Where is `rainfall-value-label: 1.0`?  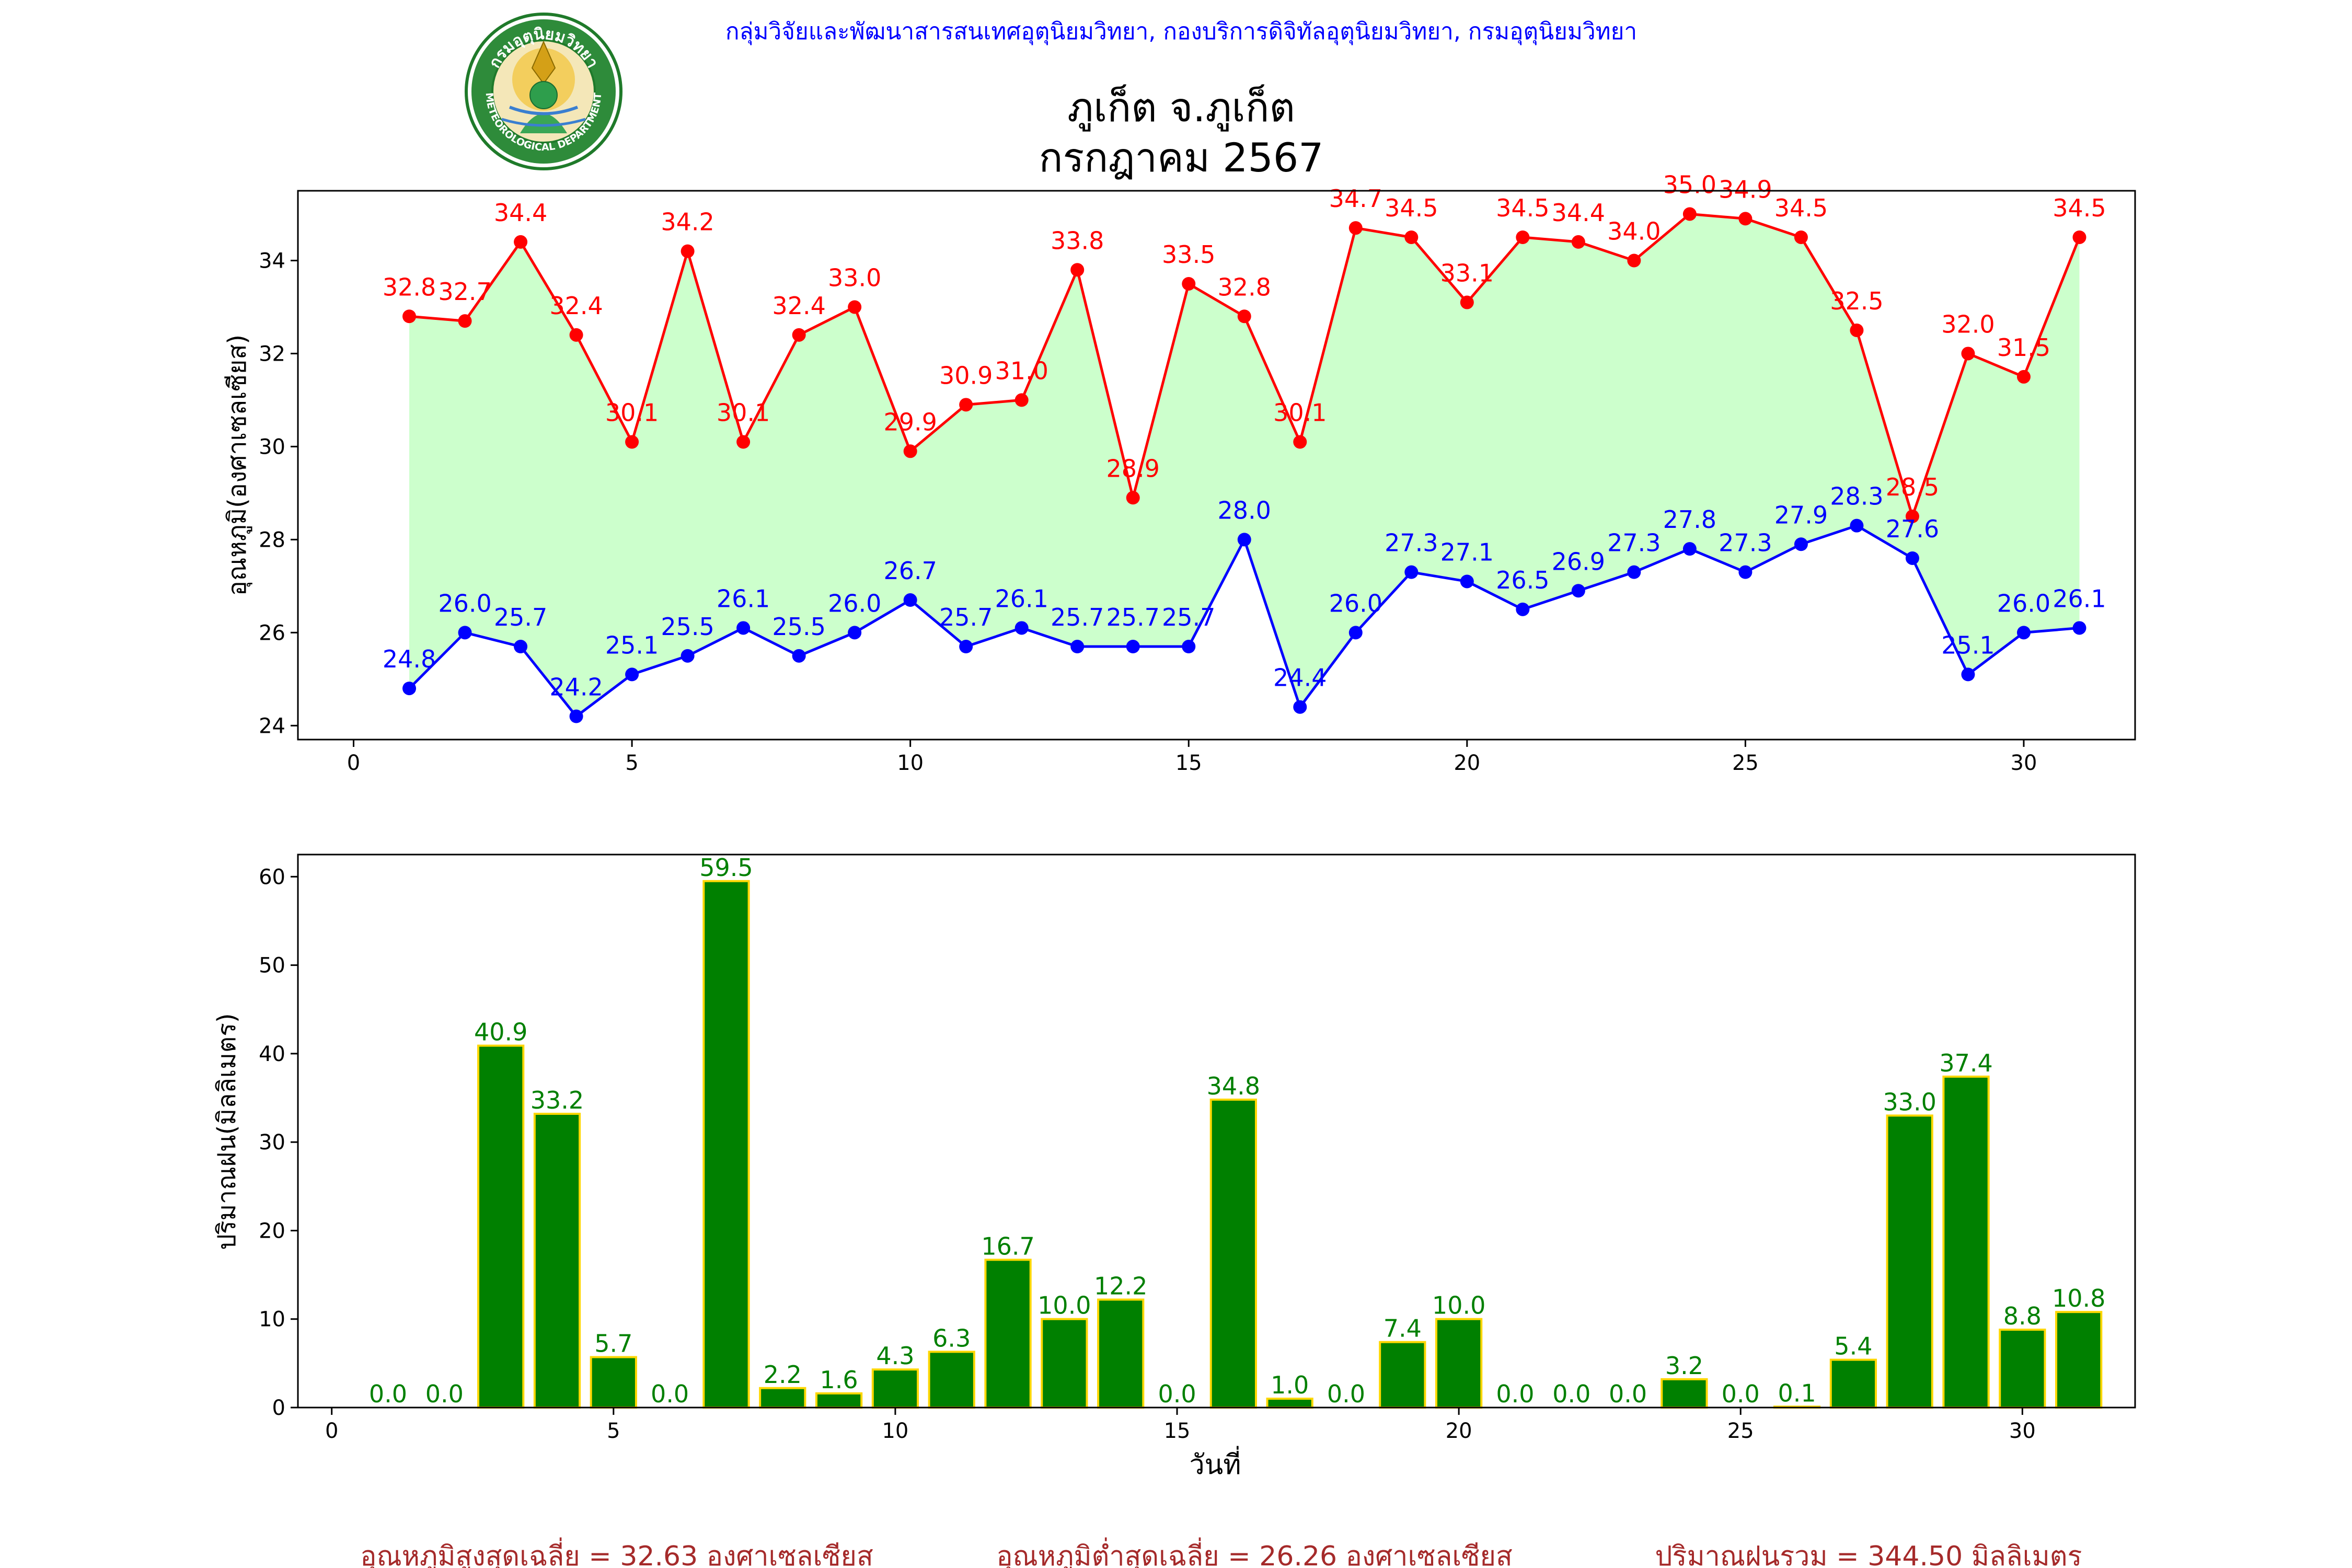
rainfall-value-label: 1.0 is located at coordinates (1290, 1385).